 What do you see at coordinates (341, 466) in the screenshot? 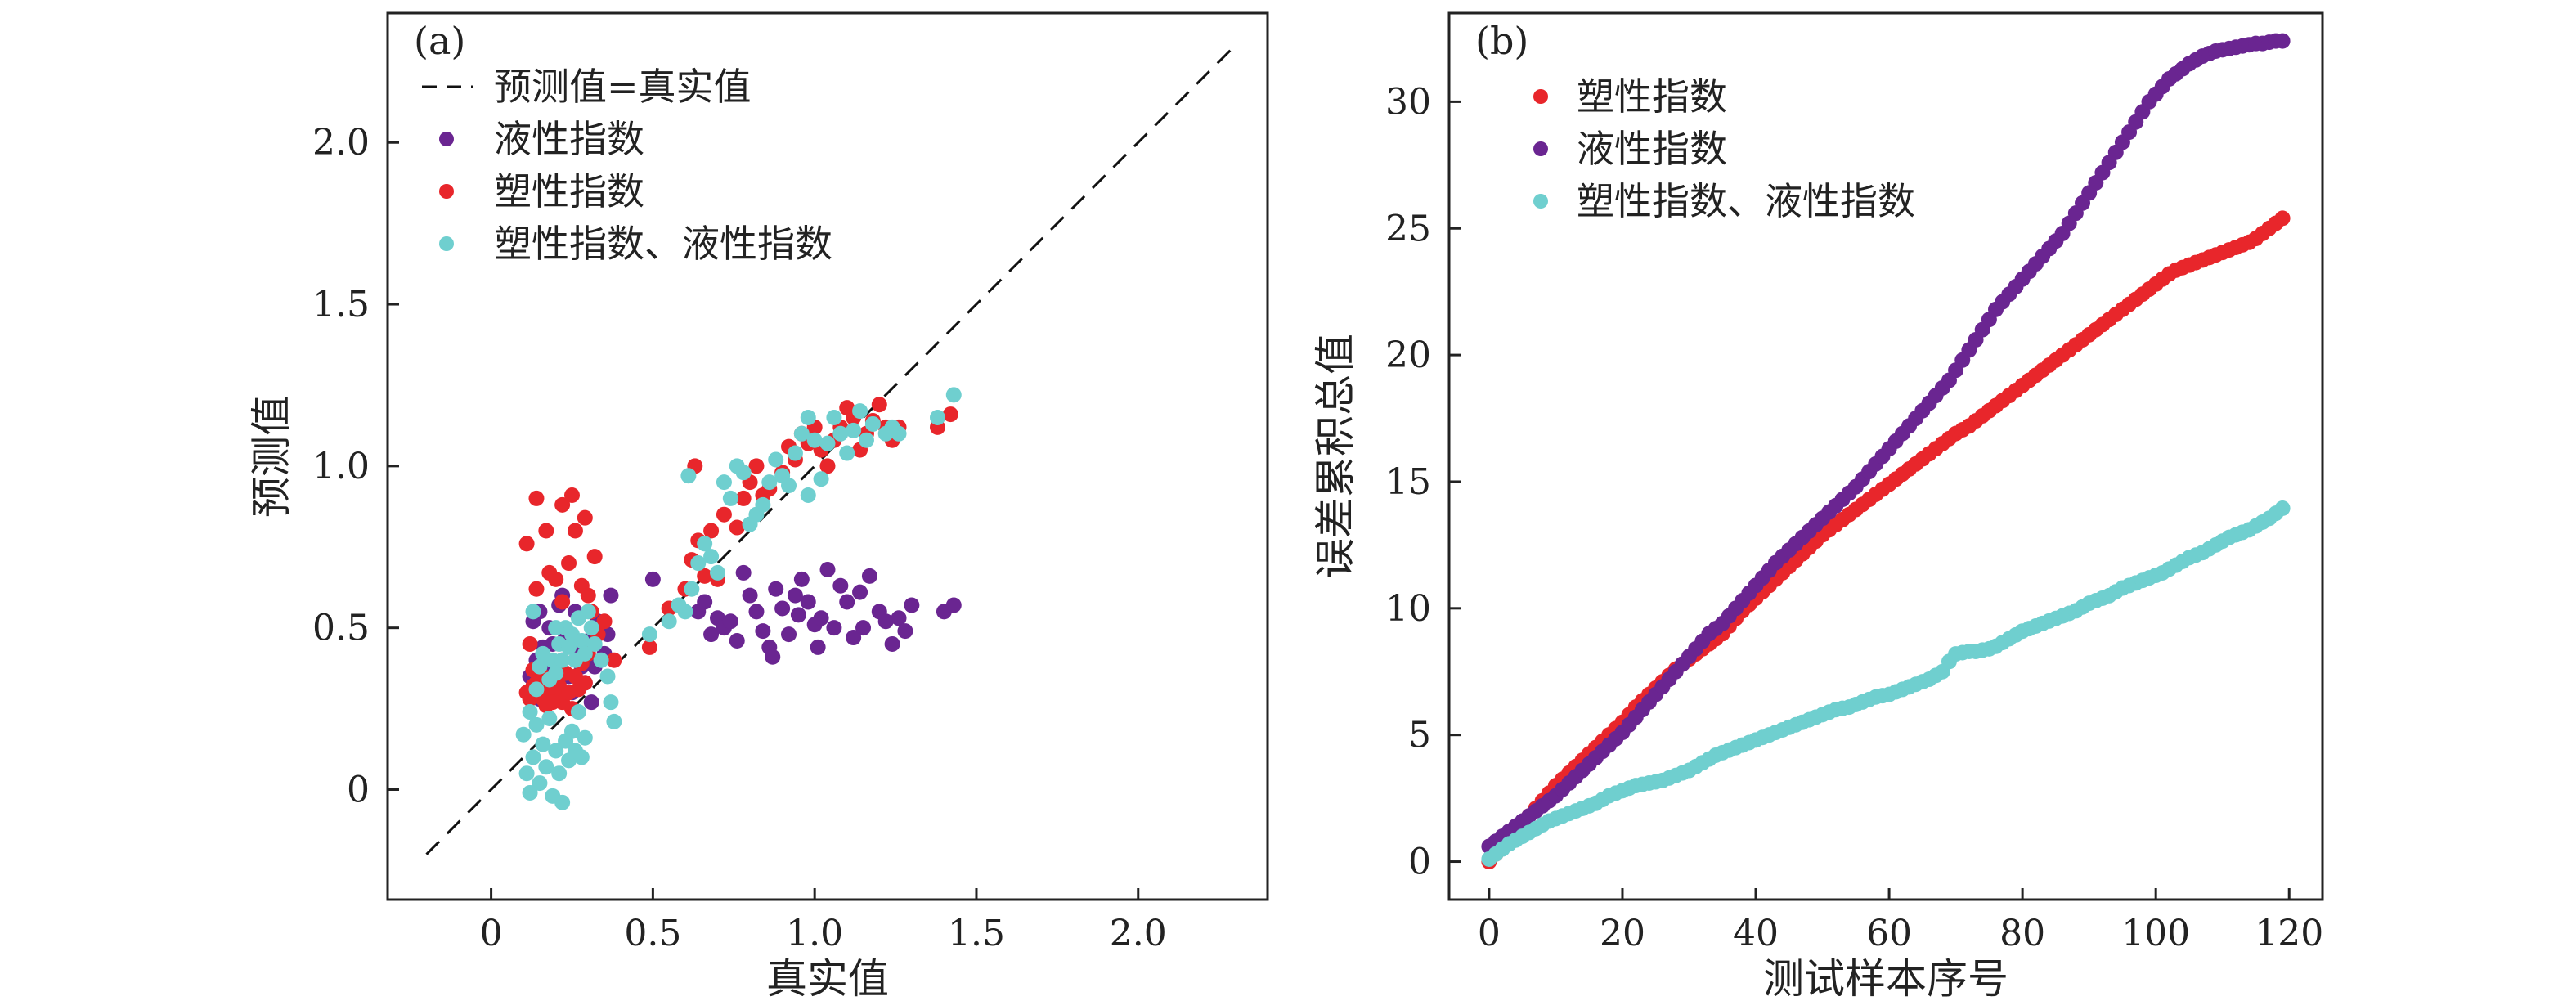
I see `y-tick-label: 1.0` at bounding box center [341, 466].